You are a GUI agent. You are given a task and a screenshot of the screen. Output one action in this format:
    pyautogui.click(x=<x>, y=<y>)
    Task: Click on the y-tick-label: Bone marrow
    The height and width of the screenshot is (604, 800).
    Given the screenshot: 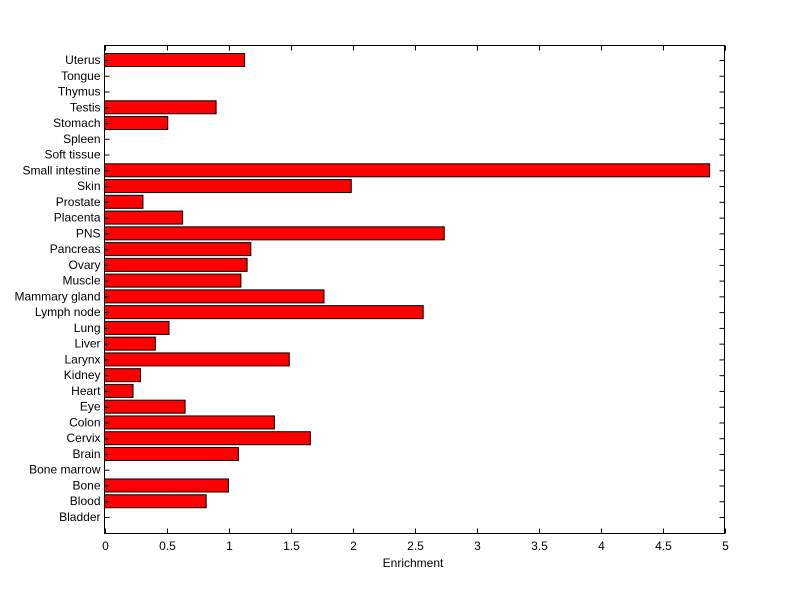 What is the action you would take?
    pyautogui.click(x=65, y=470)
    